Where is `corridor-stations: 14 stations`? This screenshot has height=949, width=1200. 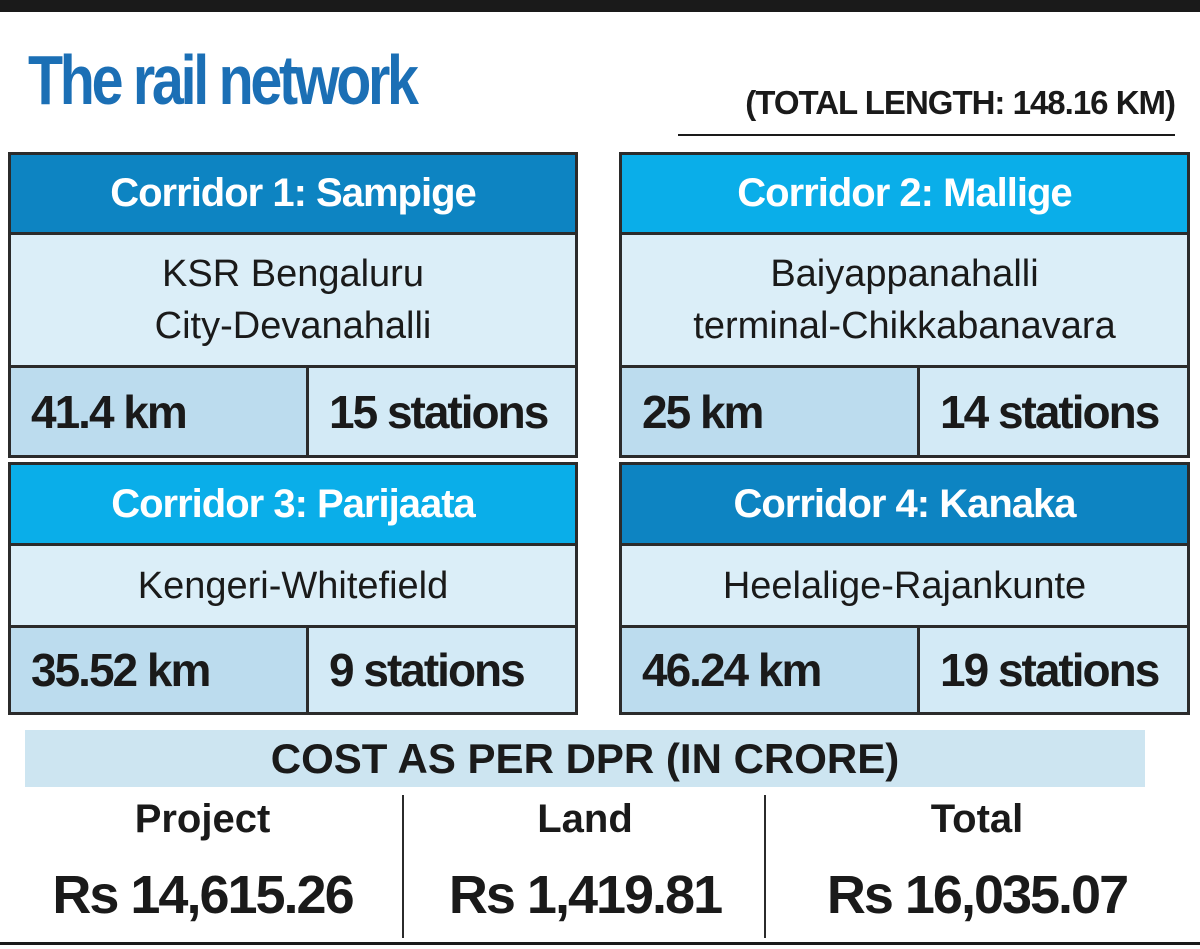
corridor-stations: 14 stations is located at coordinates (1053, 411).